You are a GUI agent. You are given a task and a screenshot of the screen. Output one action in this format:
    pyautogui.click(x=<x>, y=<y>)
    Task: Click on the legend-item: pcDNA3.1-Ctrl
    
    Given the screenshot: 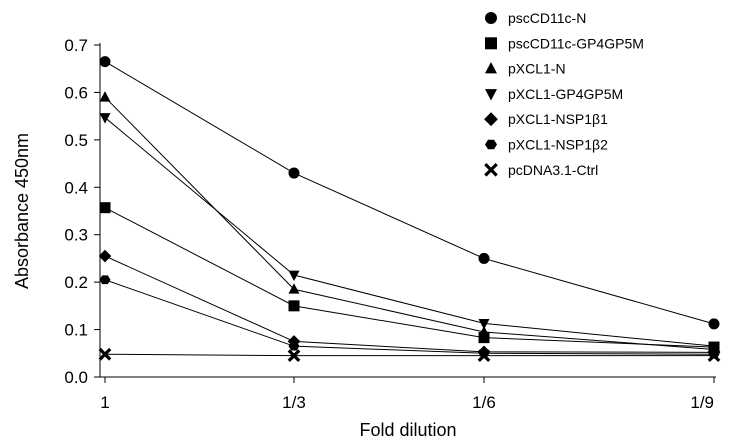 What is the action you would take?
    pyautogui.click(x=541, y=170)
    